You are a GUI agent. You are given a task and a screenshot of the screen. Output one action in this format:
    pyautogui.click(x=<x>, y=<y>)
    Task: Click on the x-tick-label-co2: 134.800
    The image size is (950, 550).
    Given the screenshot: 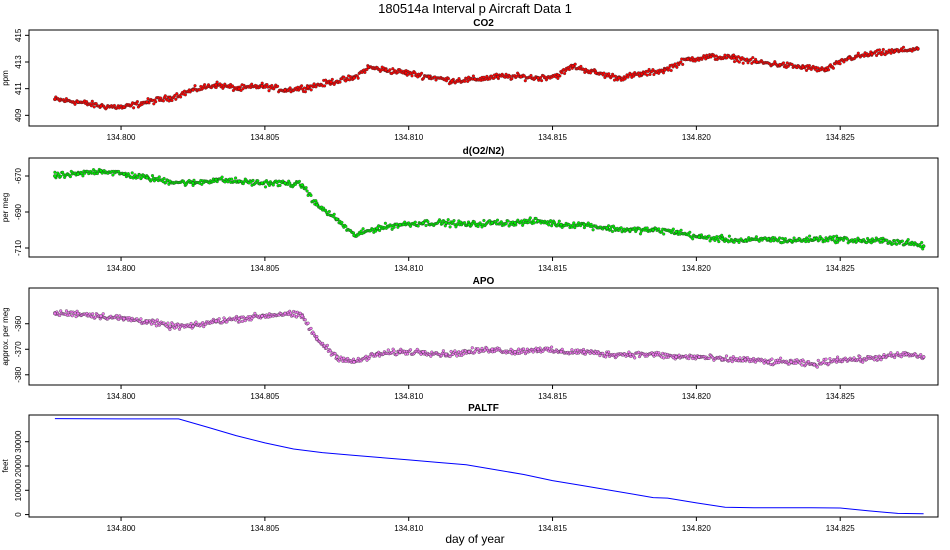 What is the action you would take?
    pyautogui.click(x=121, y=137)
    